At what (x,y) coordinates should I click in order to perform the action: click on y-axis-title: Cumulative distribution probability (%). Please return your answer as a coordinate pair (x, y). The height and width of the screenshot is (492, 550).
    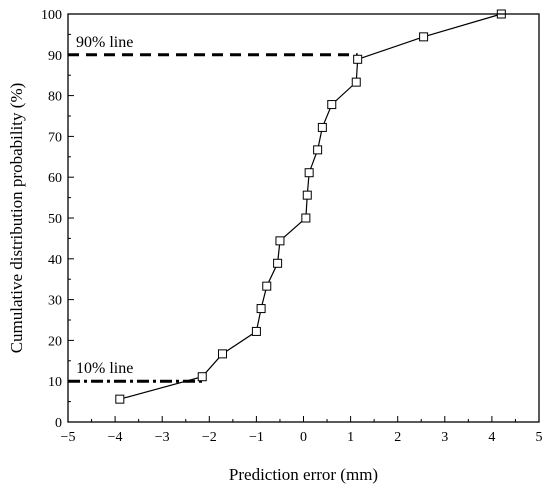
    Looking at the image, I should click on (16, 218).